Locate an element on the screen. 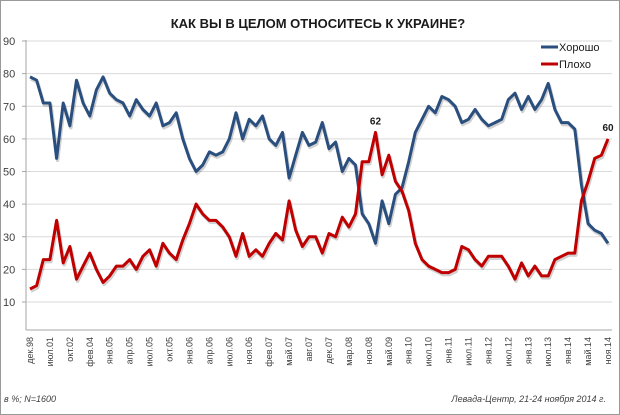 This screenshot has width=620, height=415. y-tick-label: 80 is located at coordinates (9, 75).